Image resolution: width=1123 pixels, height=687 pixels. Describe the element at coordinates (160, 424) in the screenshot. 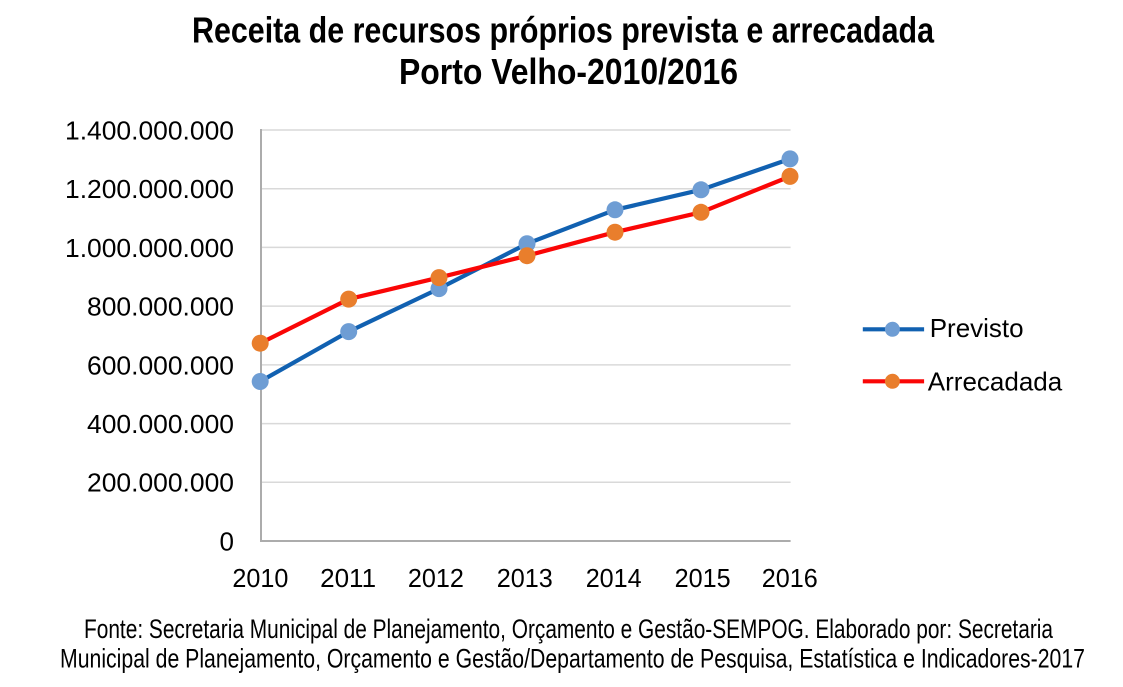

I see `svg-text: 400.000.000` at that location.